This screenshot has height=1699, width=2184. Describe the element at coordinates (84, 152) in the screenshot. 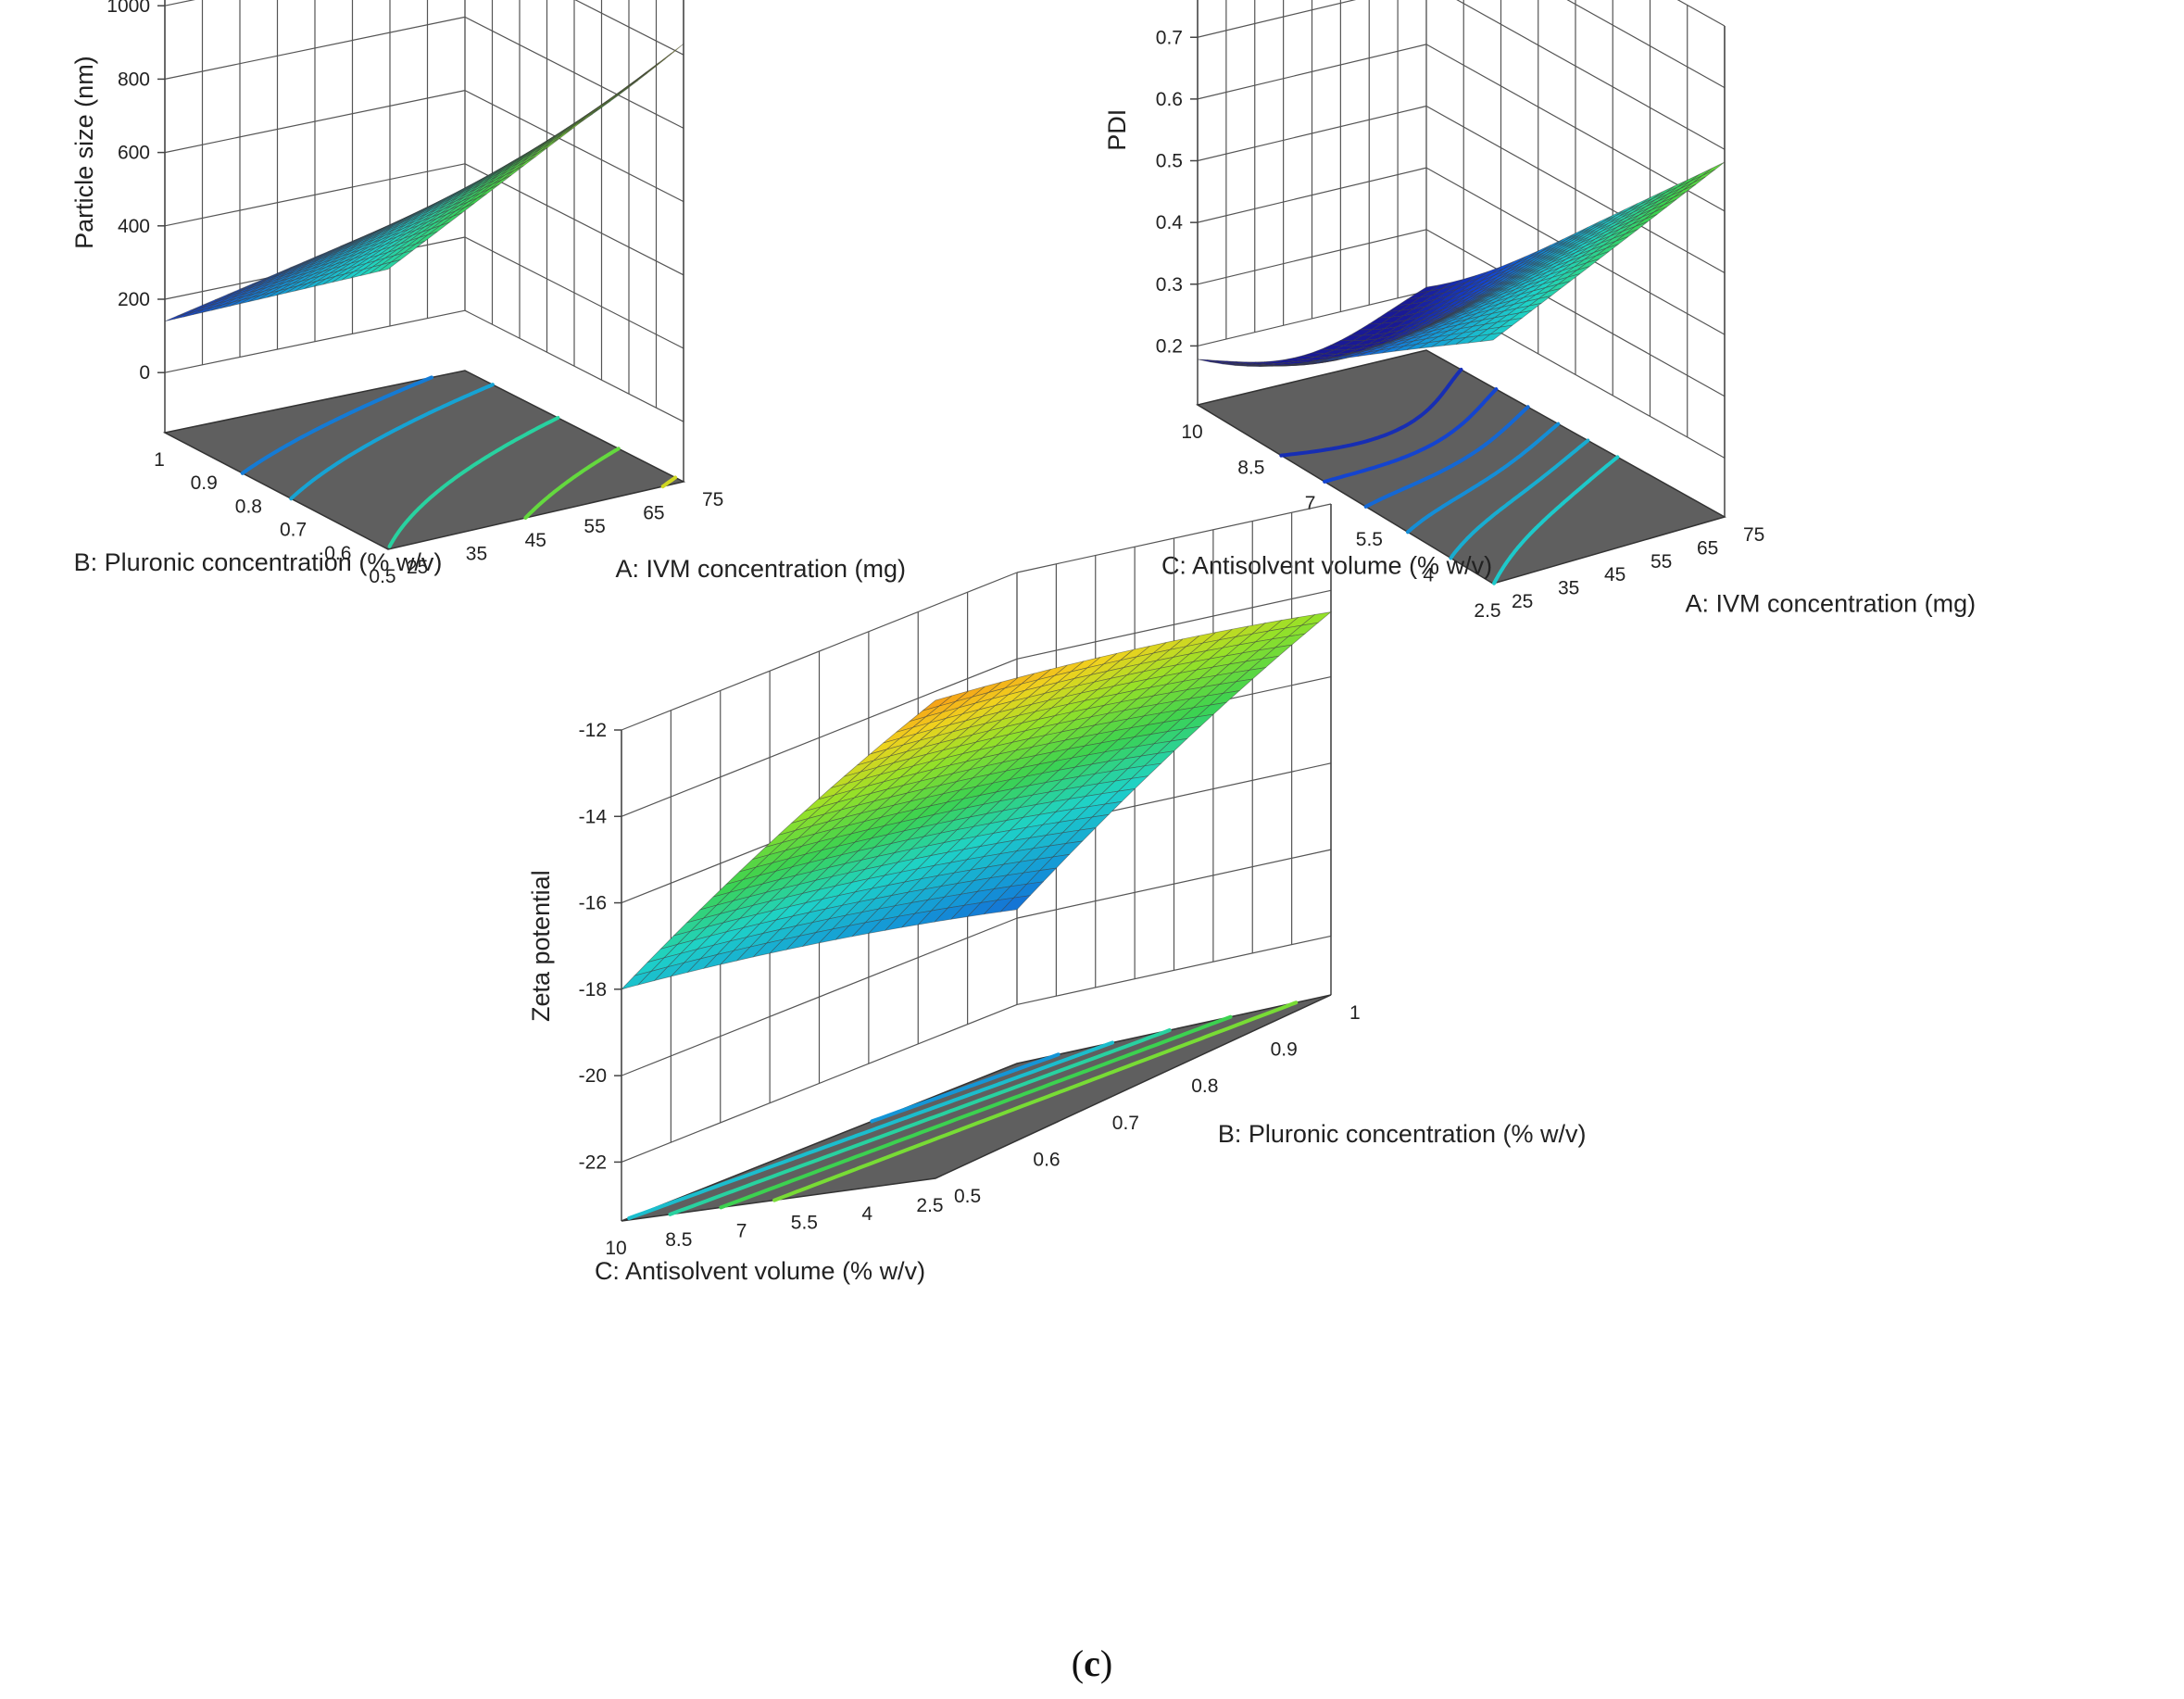

I see `z-axis-title: Particle size (nm)` at that location.